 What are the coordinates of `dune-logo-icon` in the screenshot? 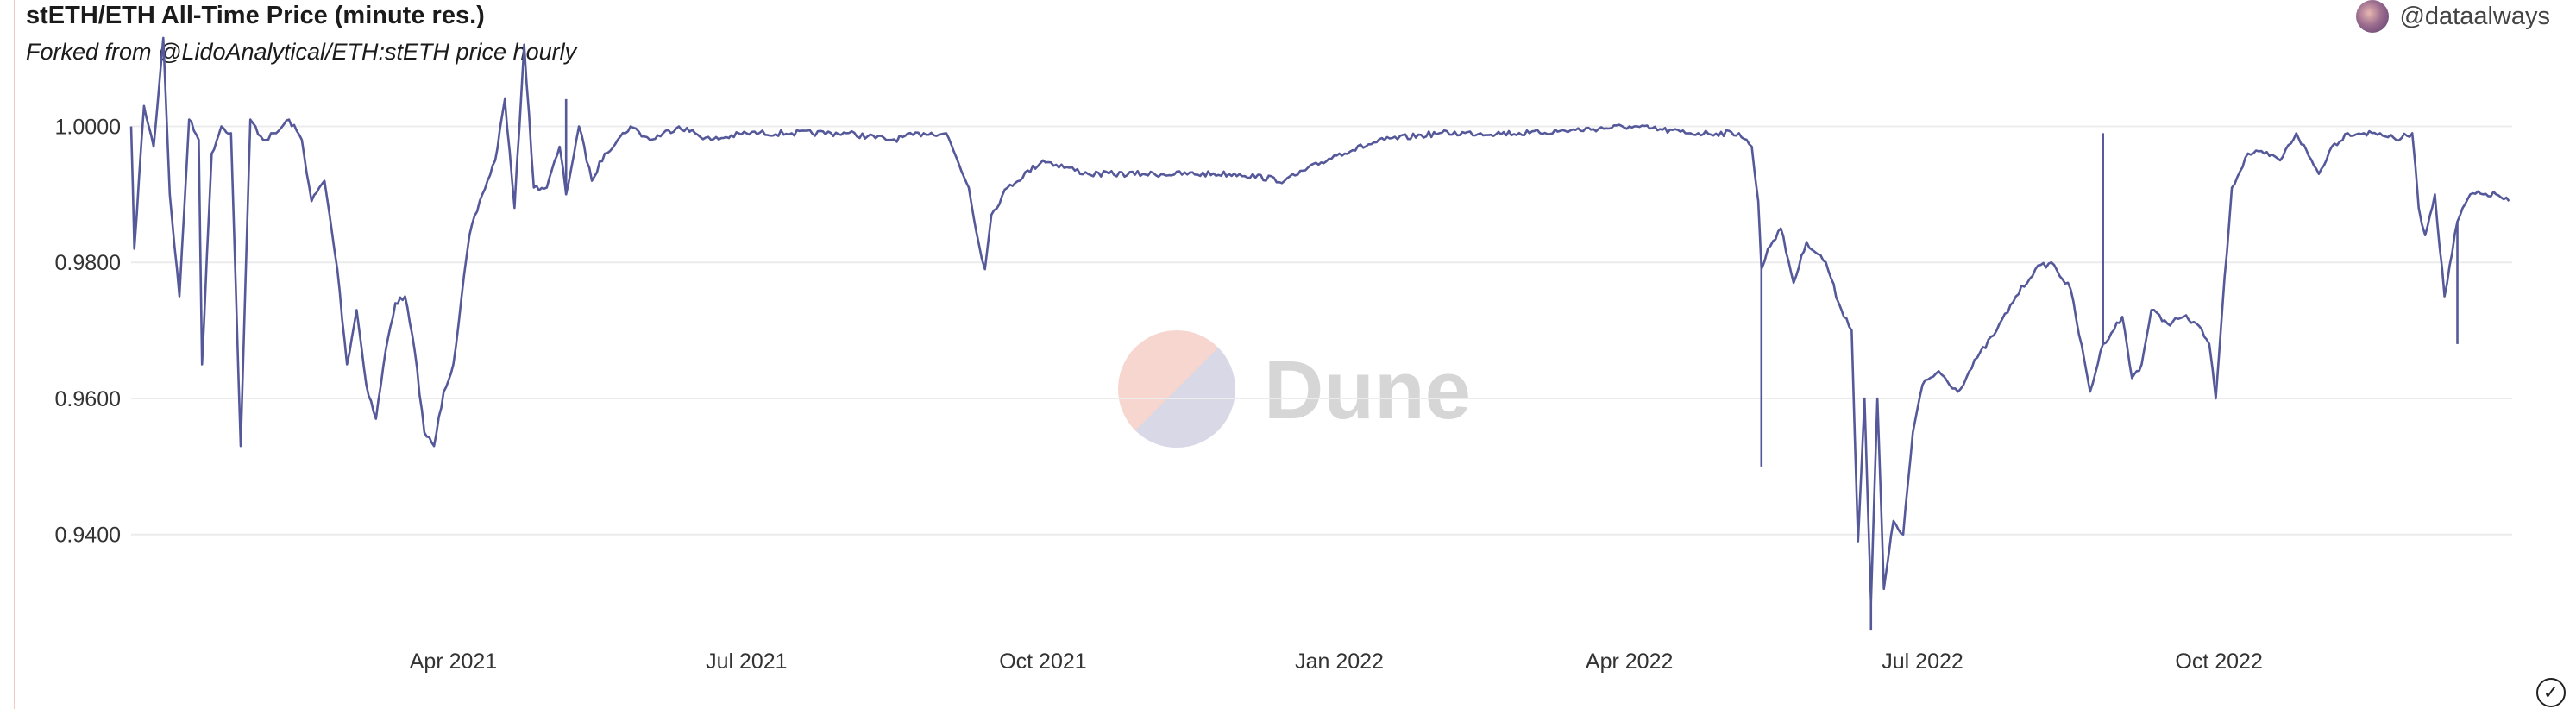 It's located at (1176, 389).